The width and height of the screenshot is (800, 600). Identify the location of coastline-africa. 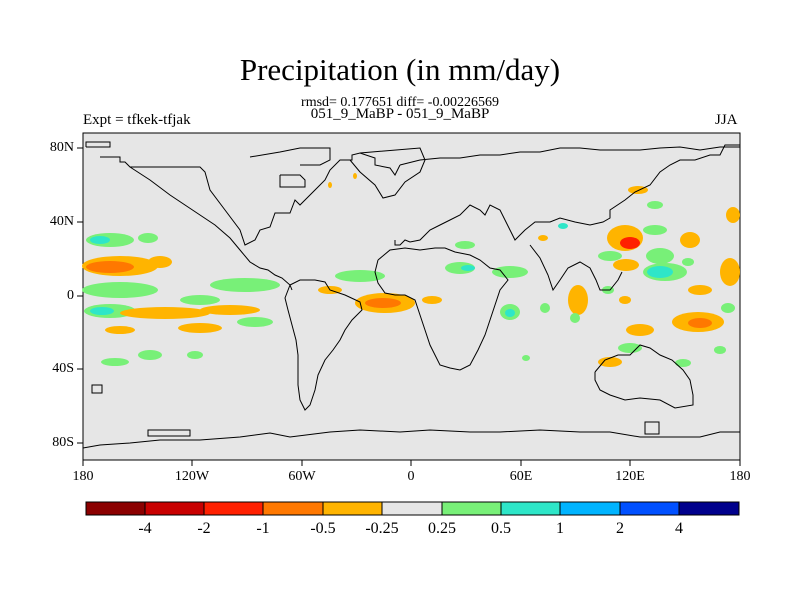
(441, 309).